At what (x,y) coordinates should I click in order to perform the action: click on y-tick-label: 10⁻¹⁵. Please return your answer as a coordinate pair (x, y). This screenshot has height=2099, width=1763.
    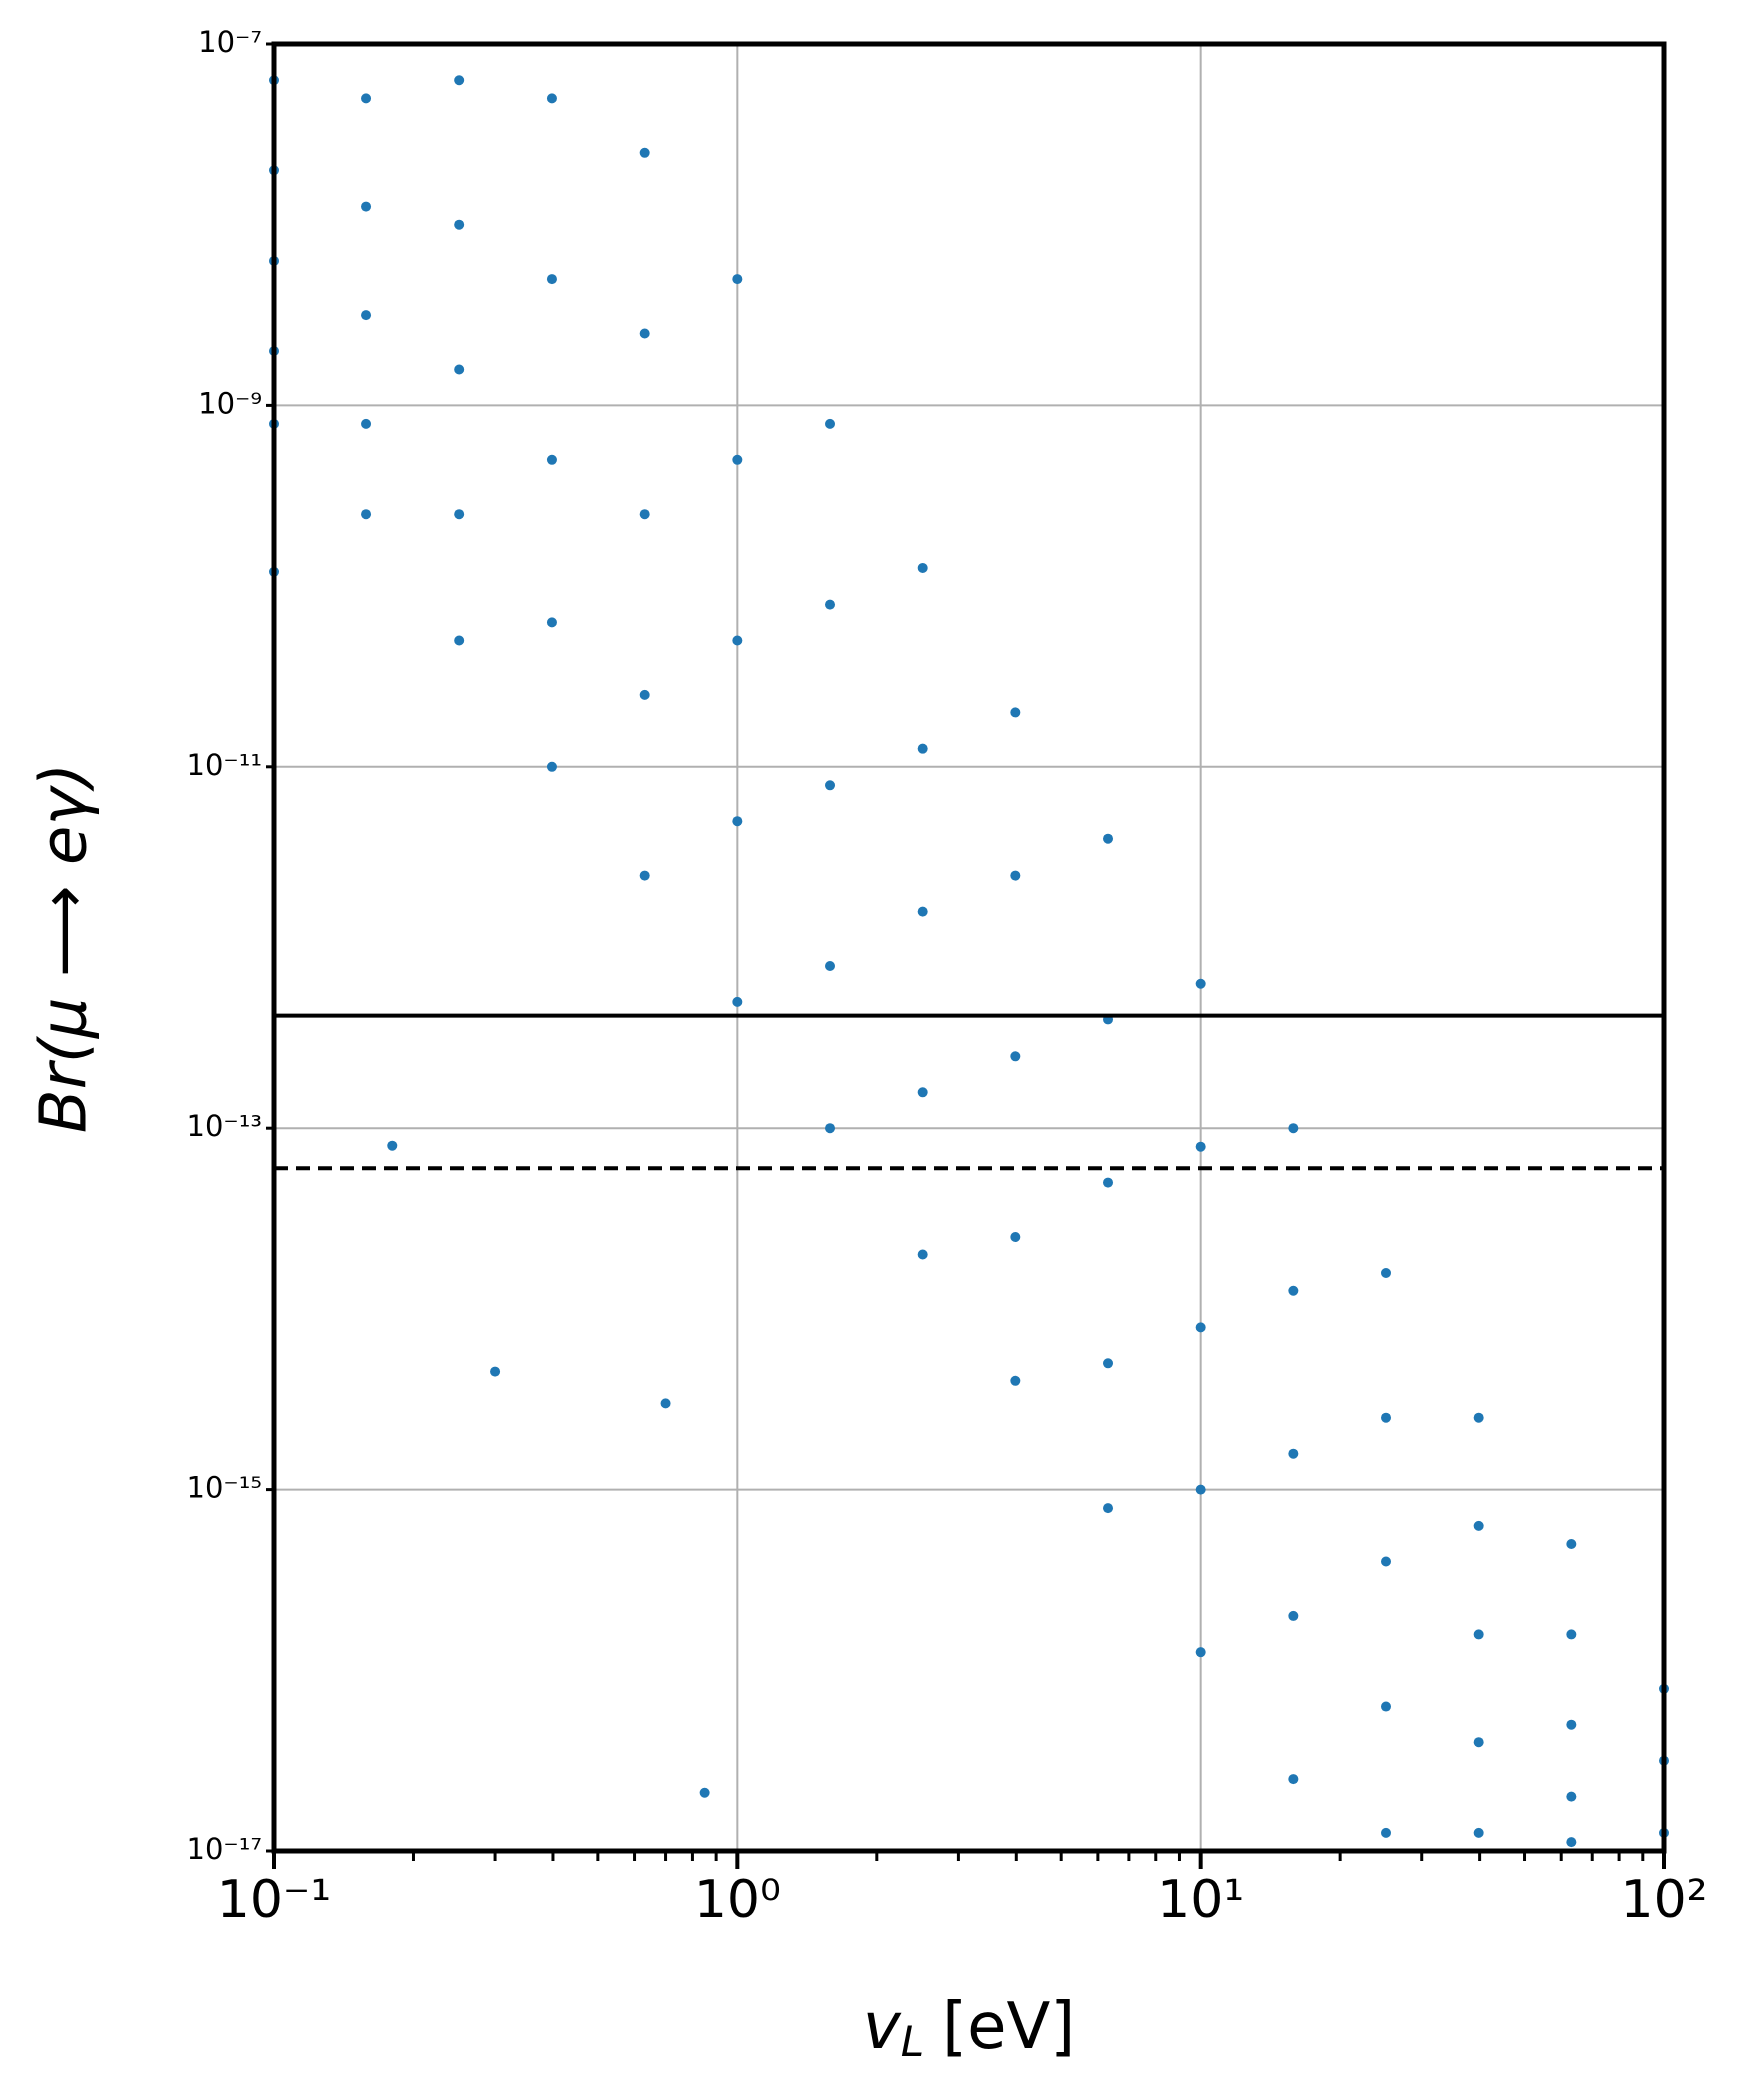
    Looking at the image, I should click on (224, 1488).